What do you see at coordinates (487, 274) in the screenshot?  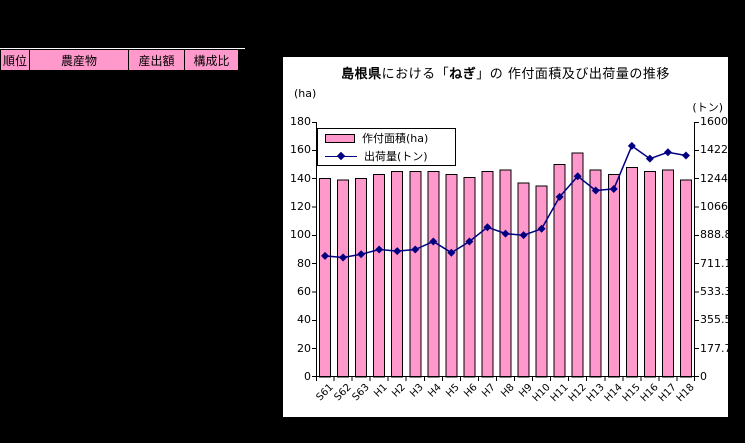 I see `bar-H7` at bounding box center [487, 274].